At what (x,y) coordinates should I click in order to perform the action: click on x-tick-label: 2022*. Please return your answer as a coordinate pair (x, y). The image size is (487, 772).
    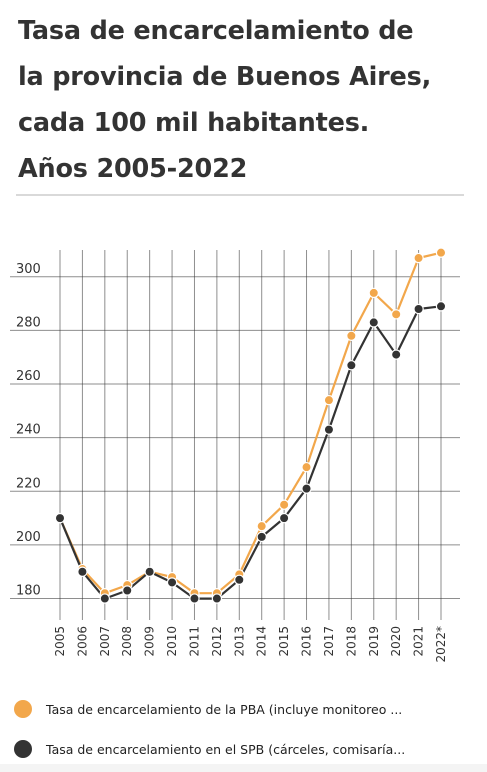
    Looking at the image, I should click on (441, 644).